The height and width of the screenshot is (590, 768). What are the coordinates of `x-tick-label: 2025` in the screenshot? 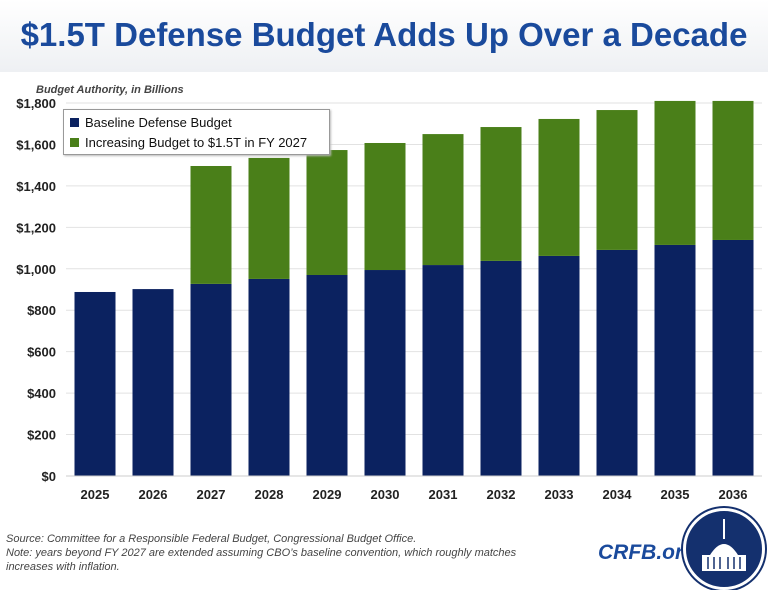 It's located at (95, 494).